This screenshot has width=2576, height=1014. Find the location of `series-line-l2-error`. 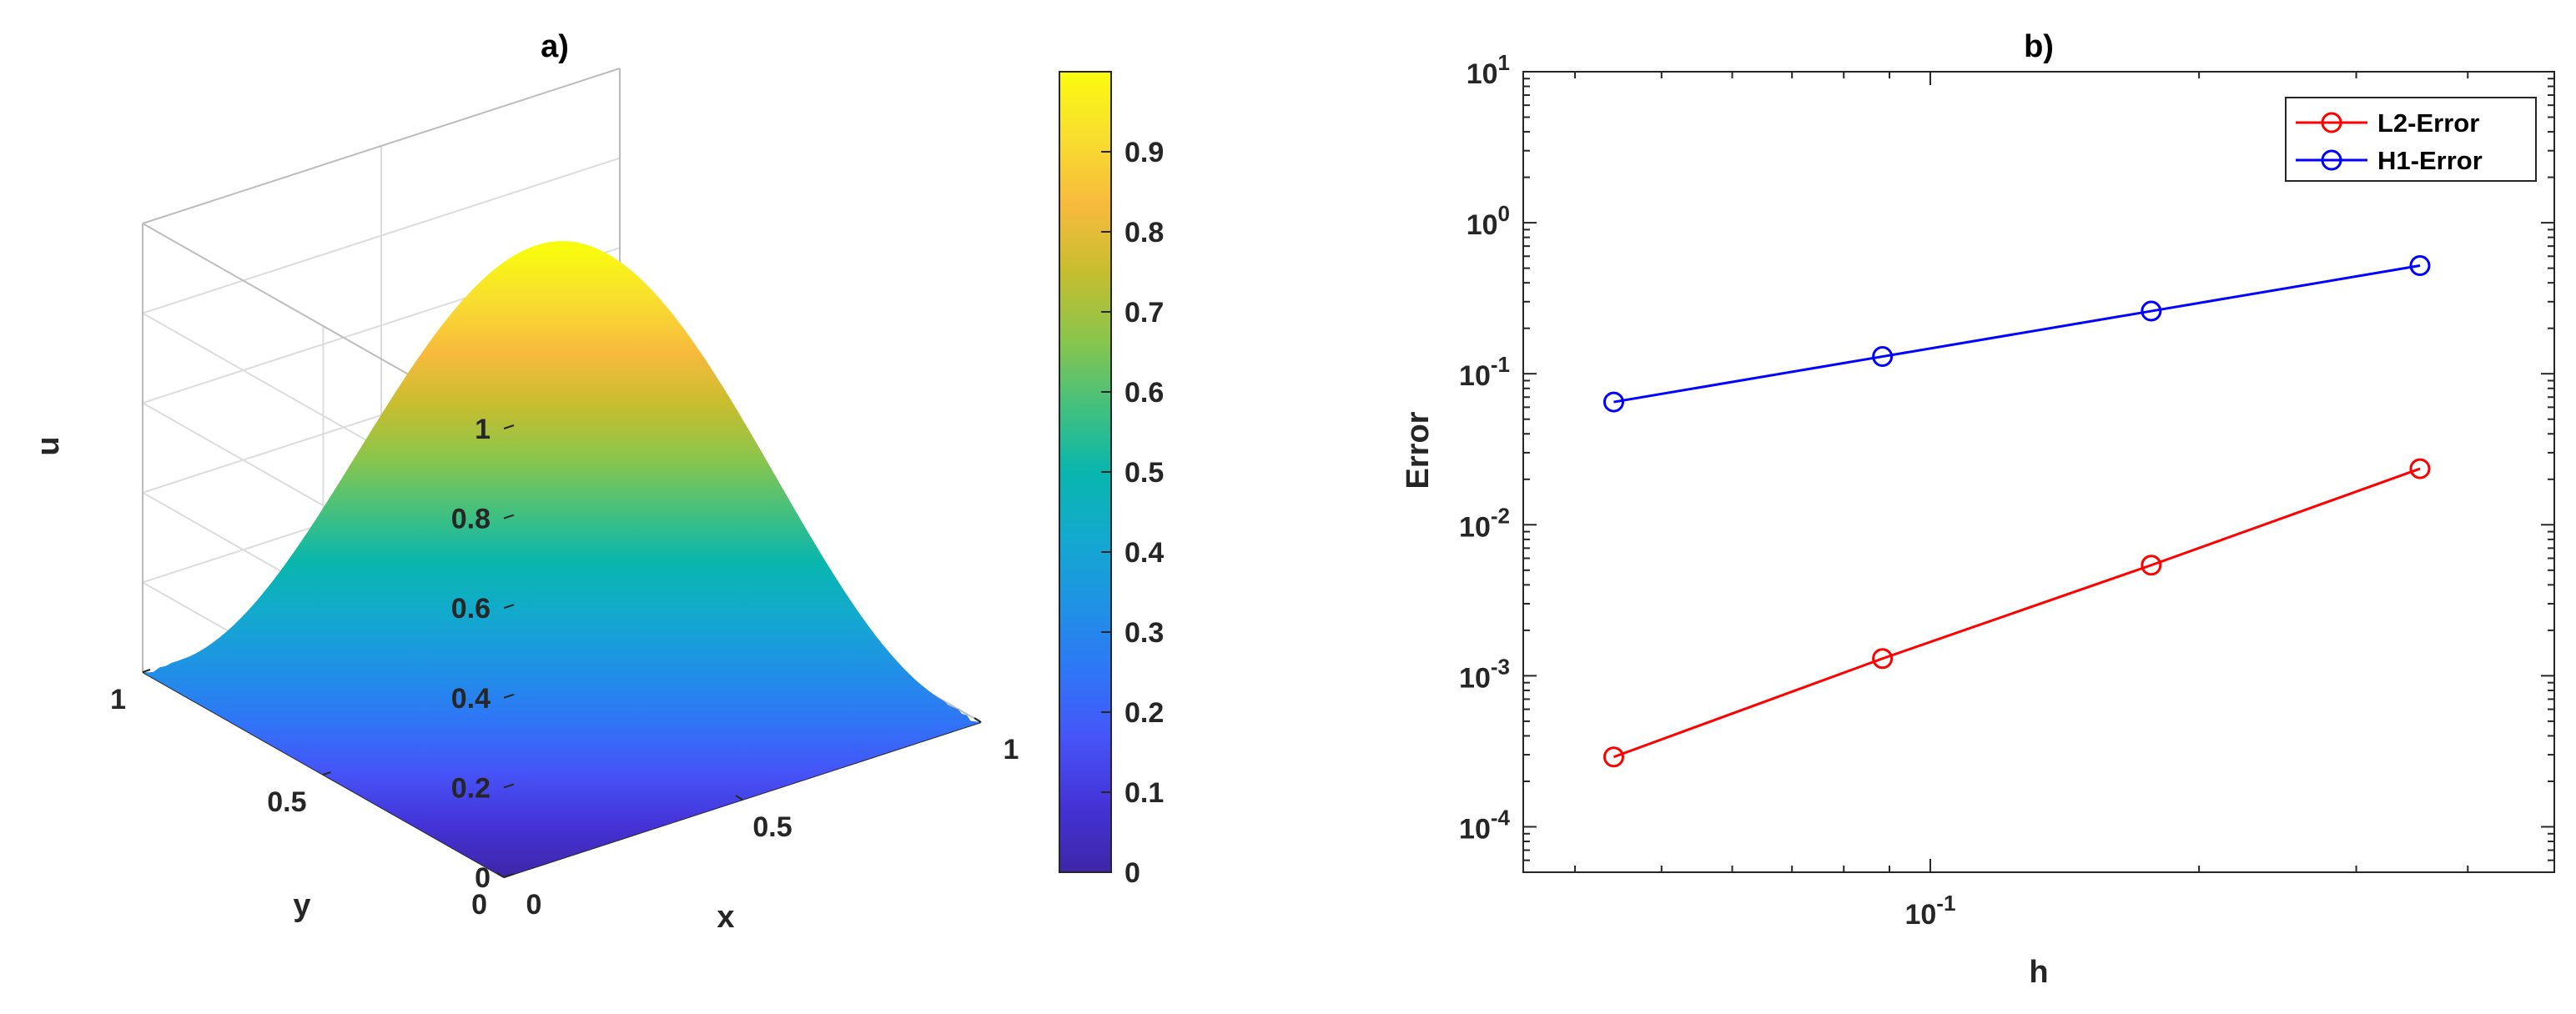

series-line-l2-error is located at coordinates (2017, 613).